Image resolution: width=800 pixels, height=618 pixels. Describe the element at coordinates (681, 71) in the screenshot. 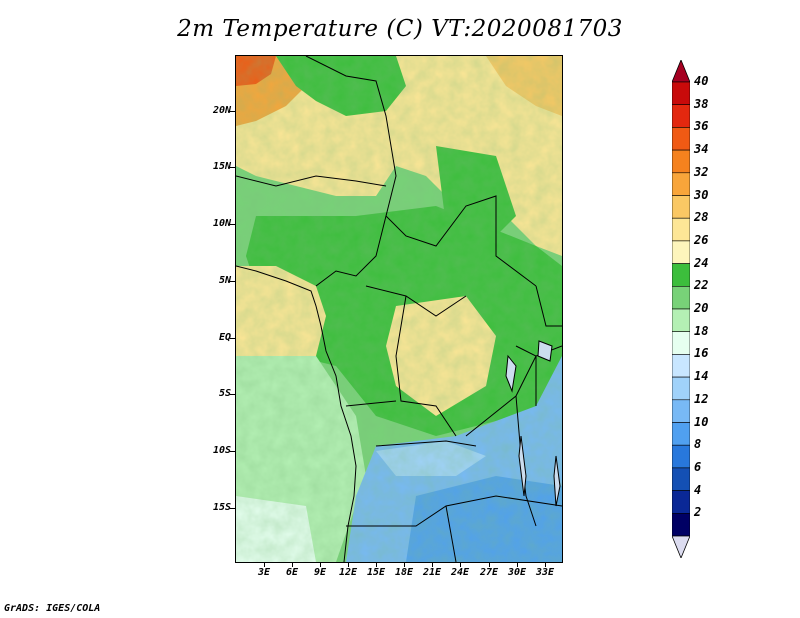

I see `colorbar-over-triangle` at that location.